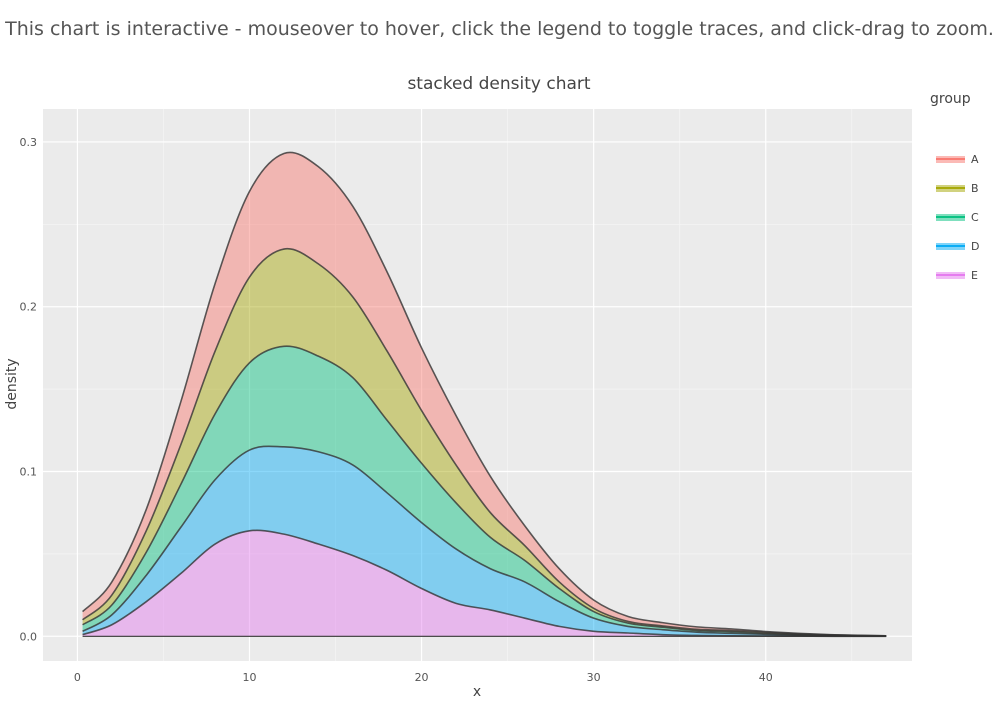 The width and height of the screenshot is (999, 702). What do you see at coordinates (974, 275) in the screenshot?
I see `legend-label: E` at bounding box center [974, 275].